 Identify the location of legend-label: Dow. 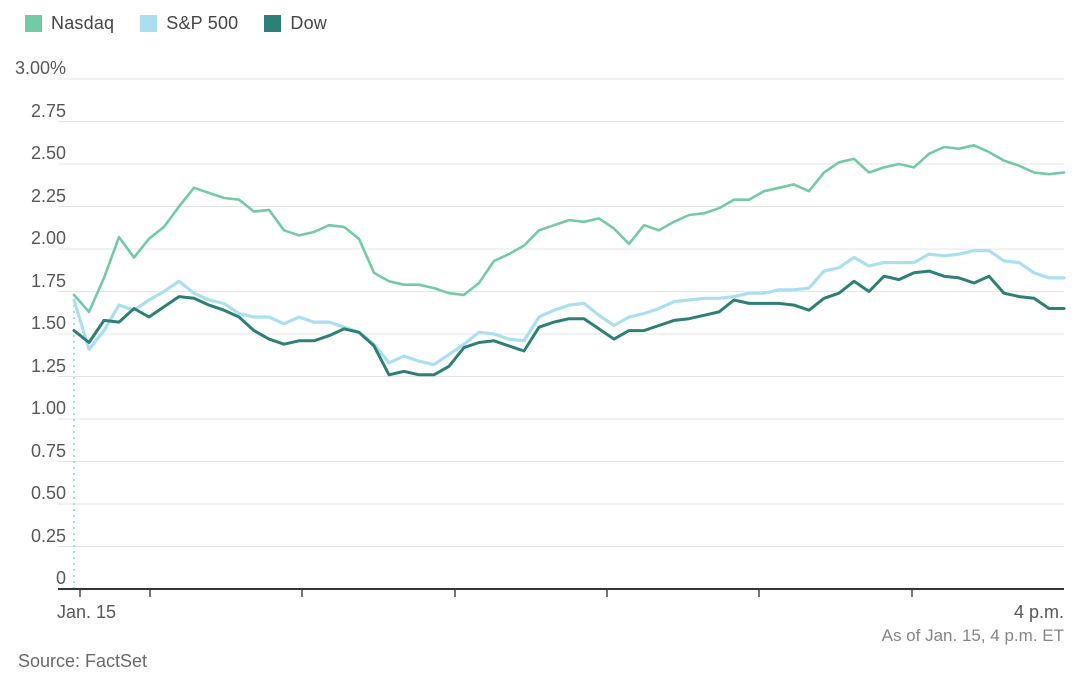
(308, 23).